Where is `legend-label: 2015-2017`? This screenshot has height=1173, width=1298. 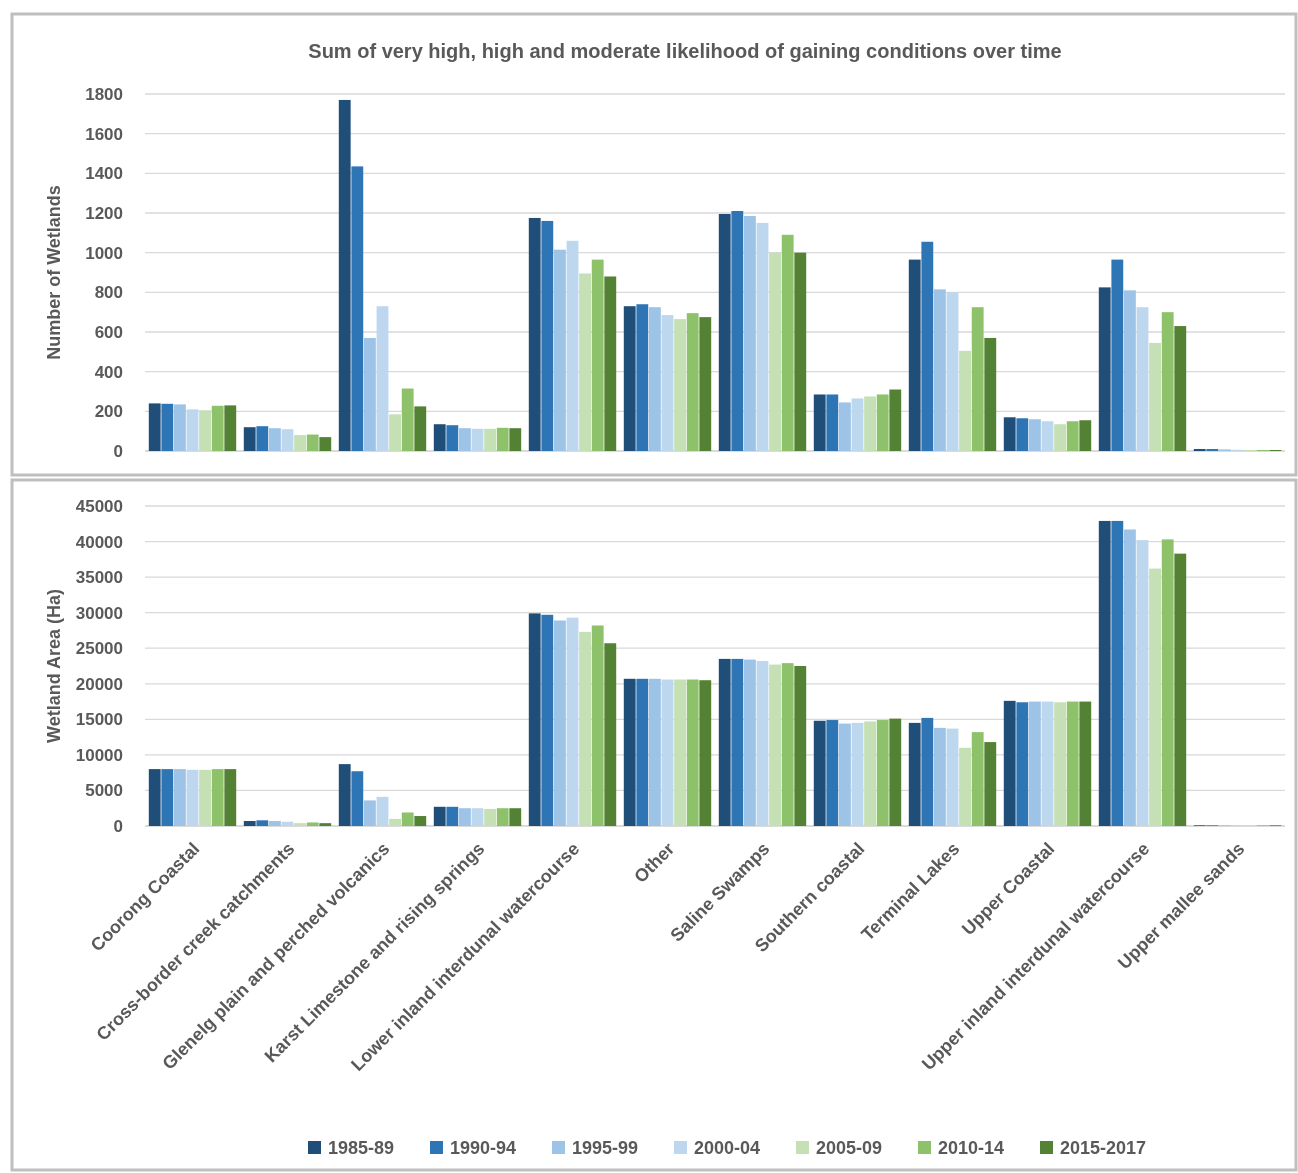 legend-label: 2015-2017 is located at coordinates (1103, 1148).